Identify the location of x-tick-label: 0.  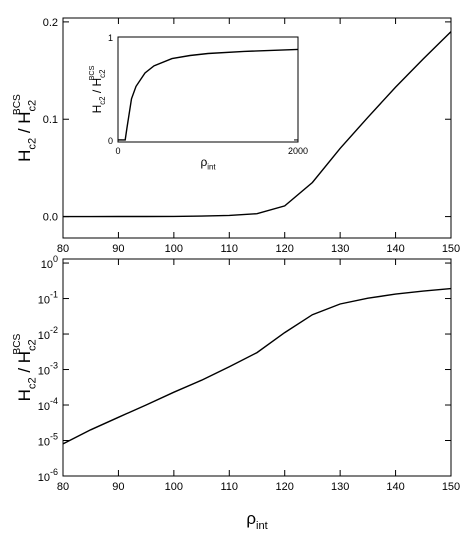
(117, 151).